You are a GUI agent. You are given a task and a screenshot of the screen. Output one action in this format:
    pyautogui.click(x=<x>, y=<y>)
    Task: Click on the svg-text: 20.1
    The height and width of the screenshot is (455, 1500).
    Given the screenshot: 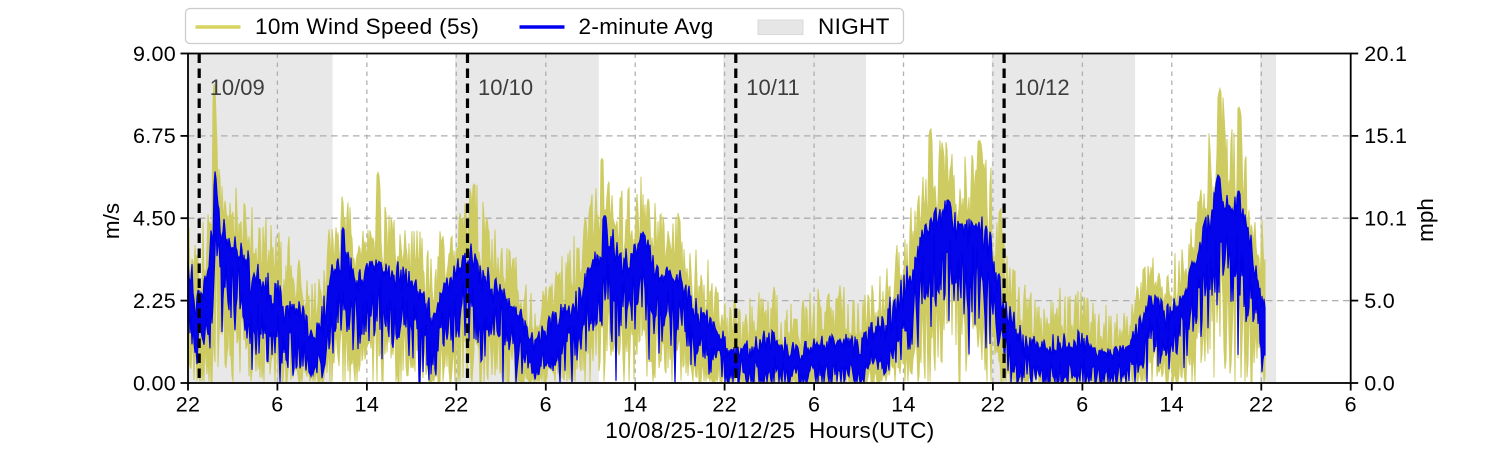 What is the action you would take?
    pyautogui.click(x=1385, y=54)
    